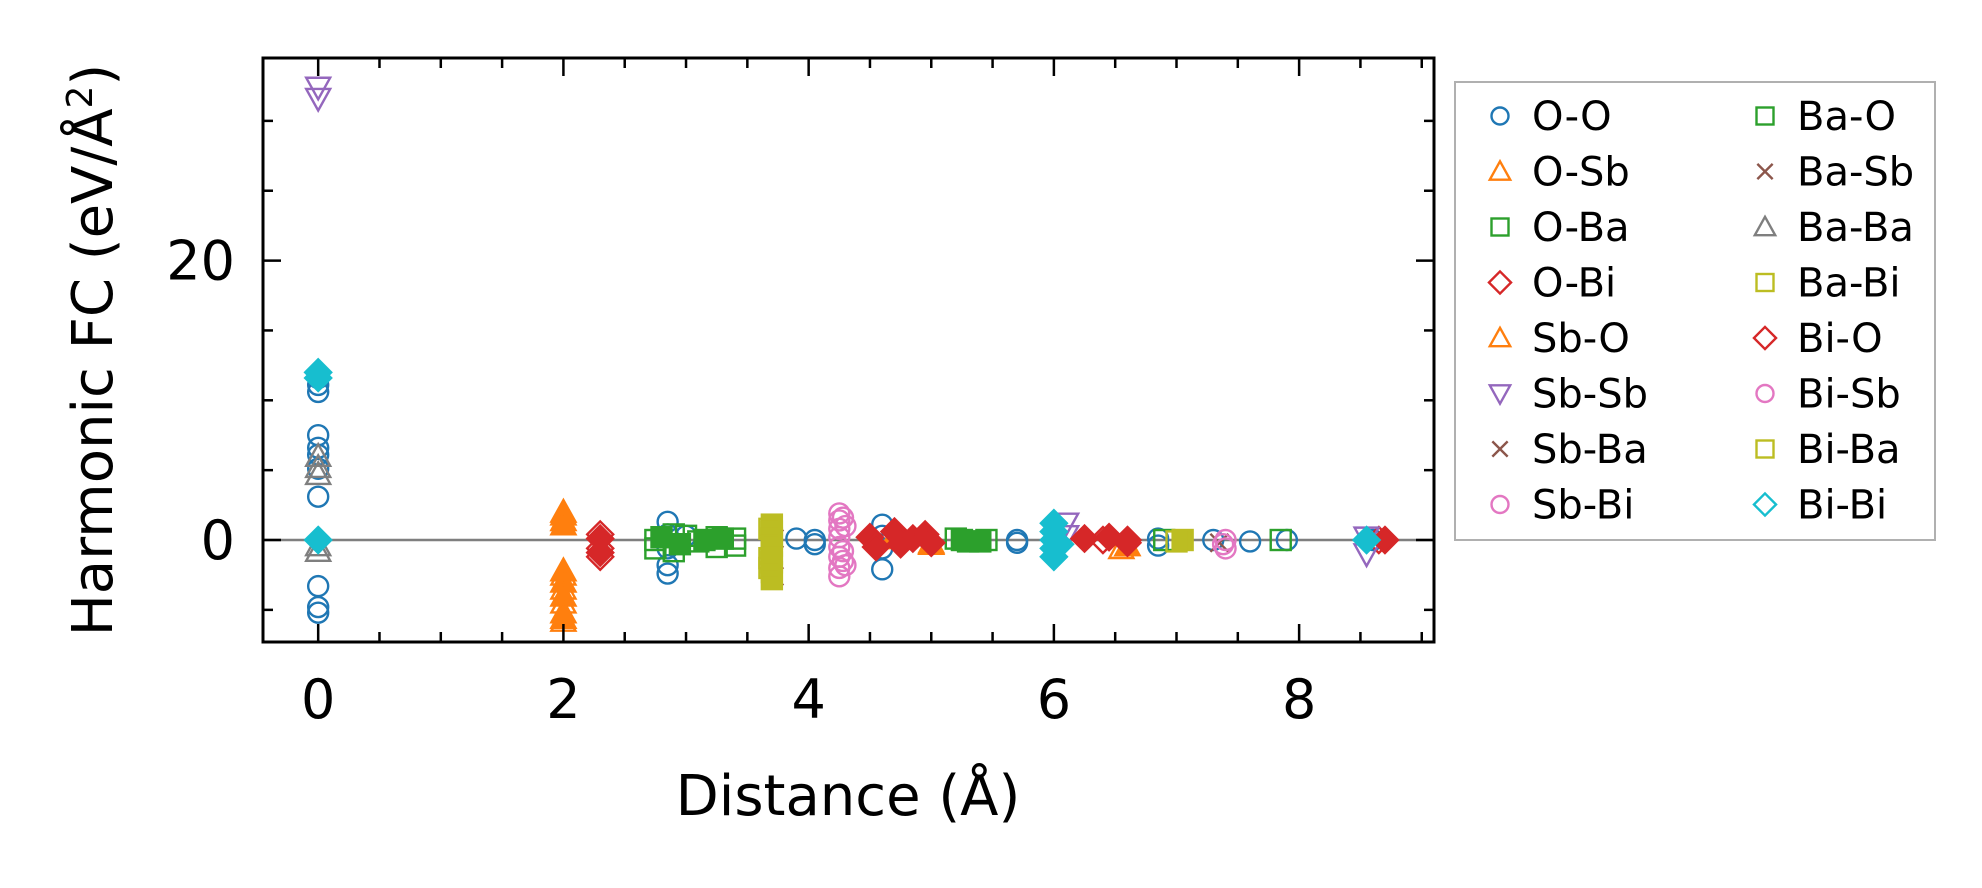 This screenshot has width=1982, height=888. What do you see at coordinates (563, 699) in the screenshot?
I see `x-tick-label: 2` at bounding box center [563, 699].